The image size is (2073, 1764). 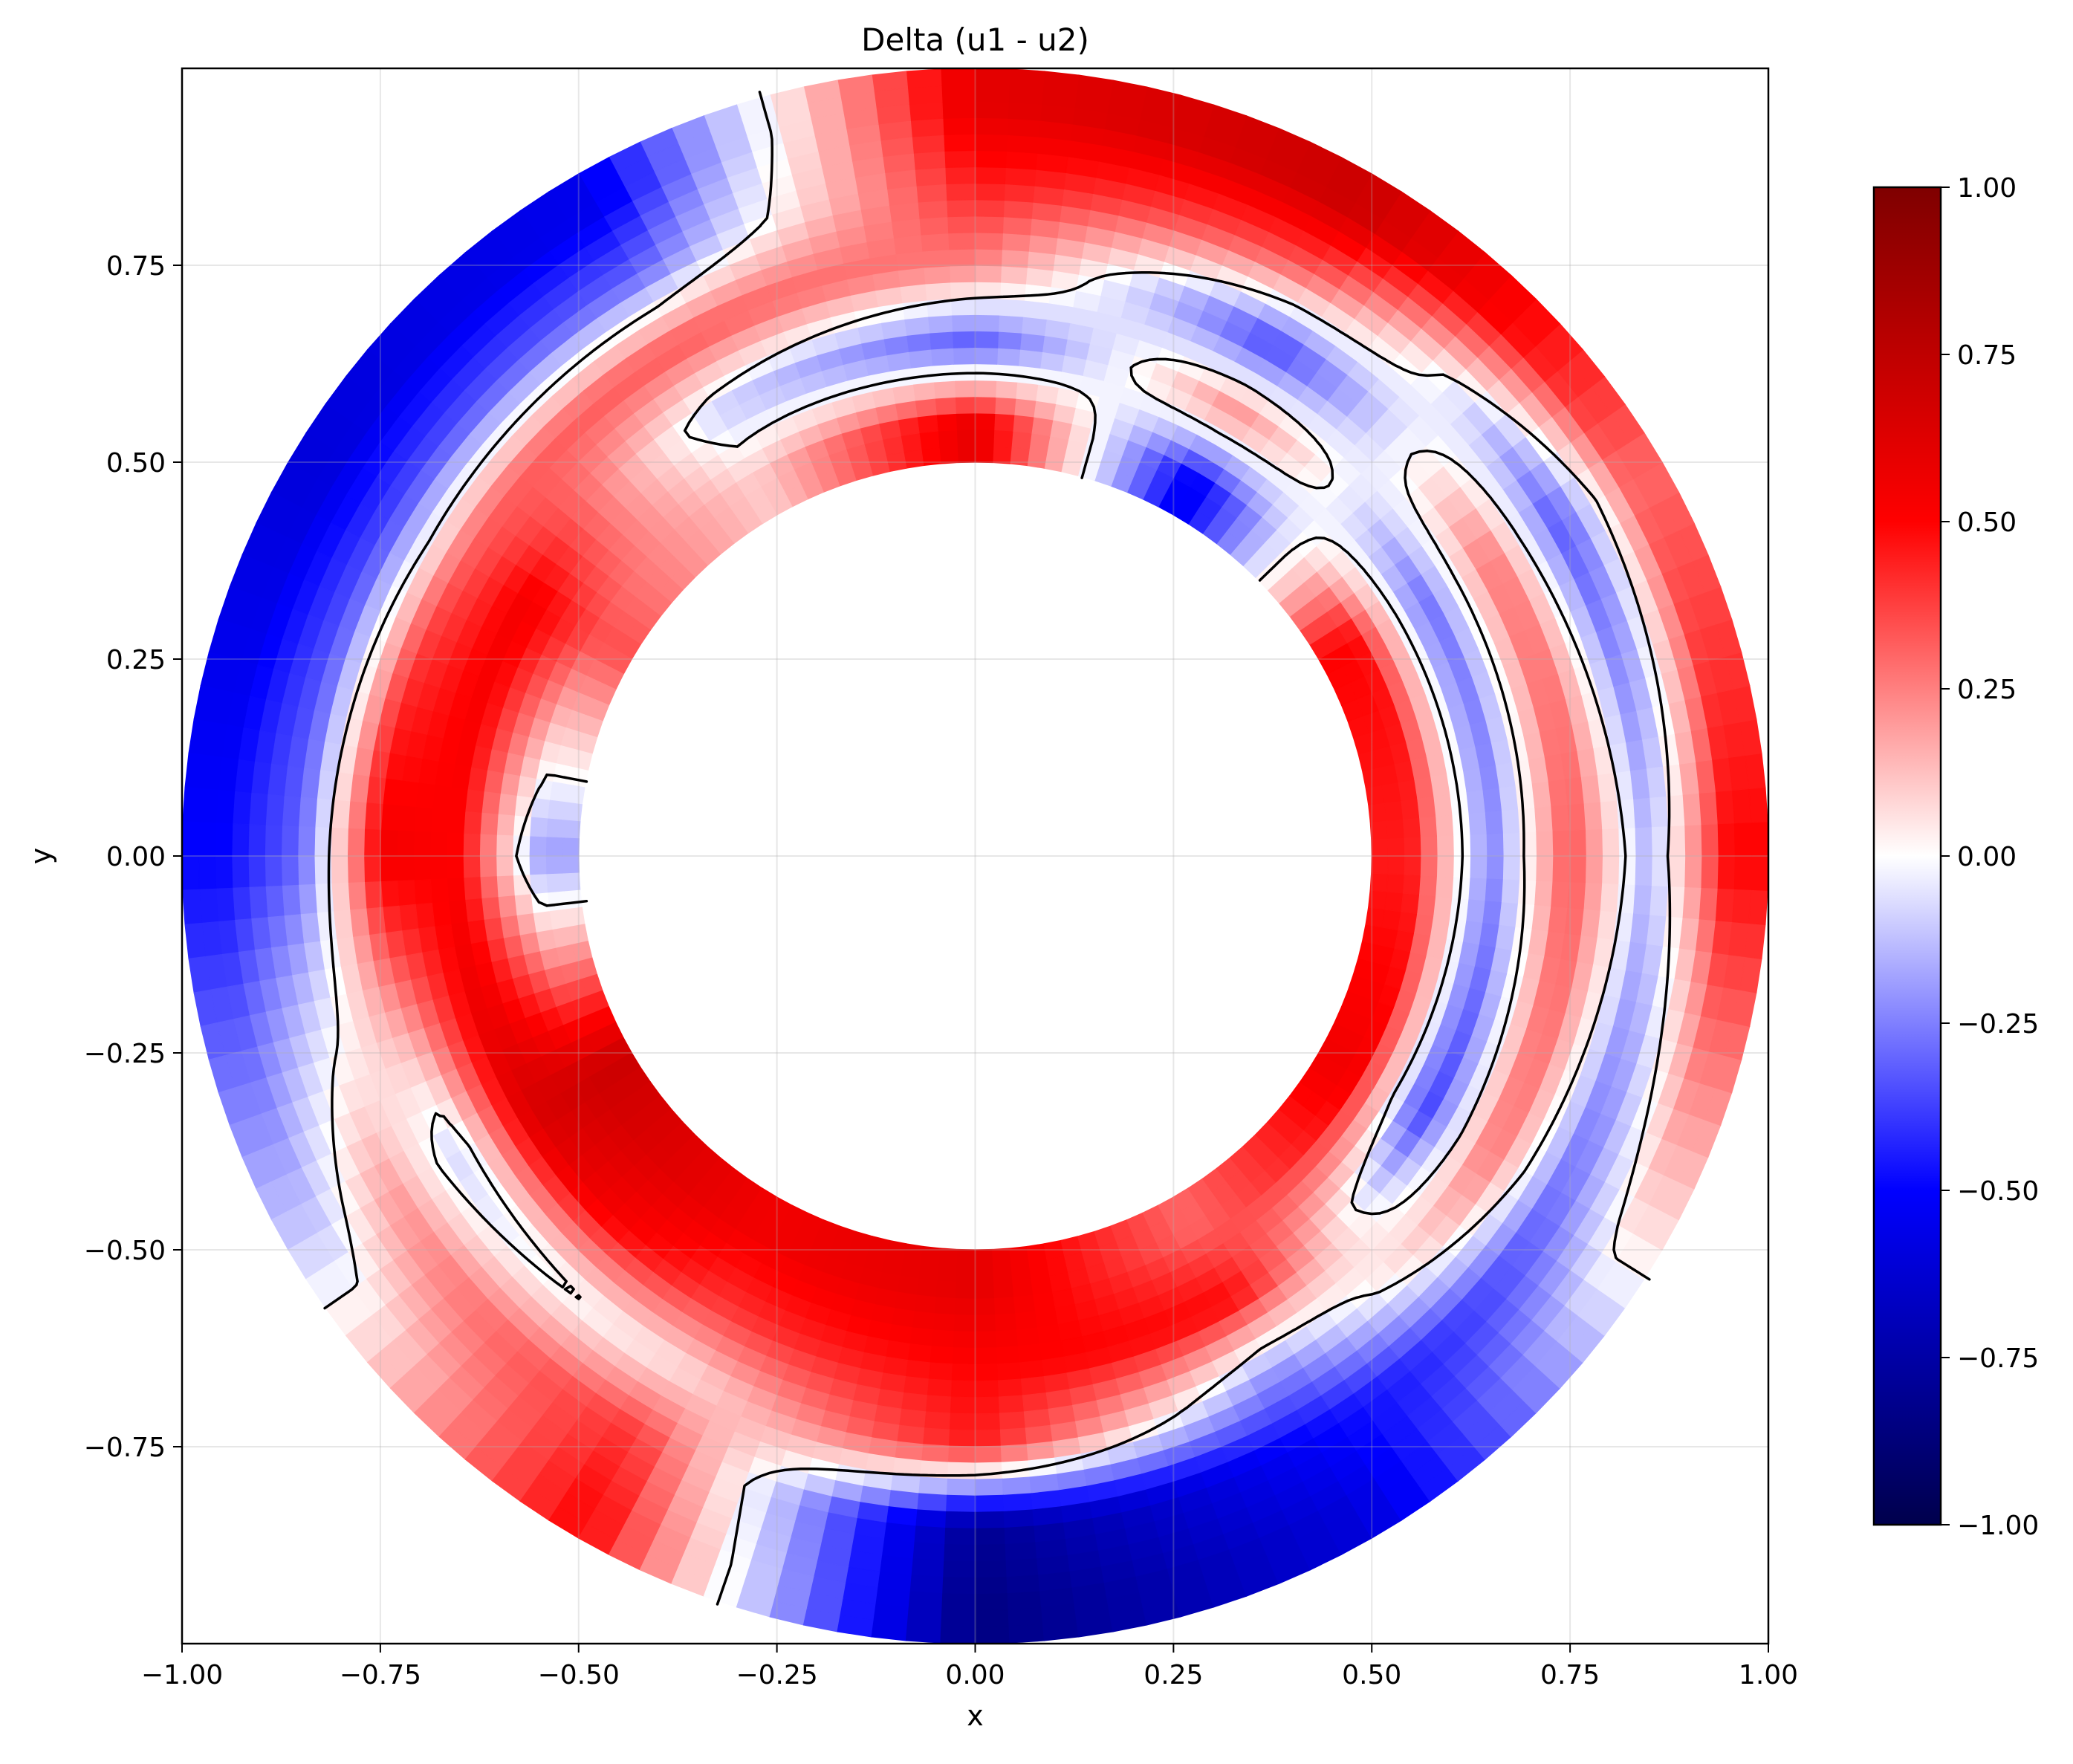 I want to click on colorbar-tick-label: 0.75, so click(x=1987, y=355).